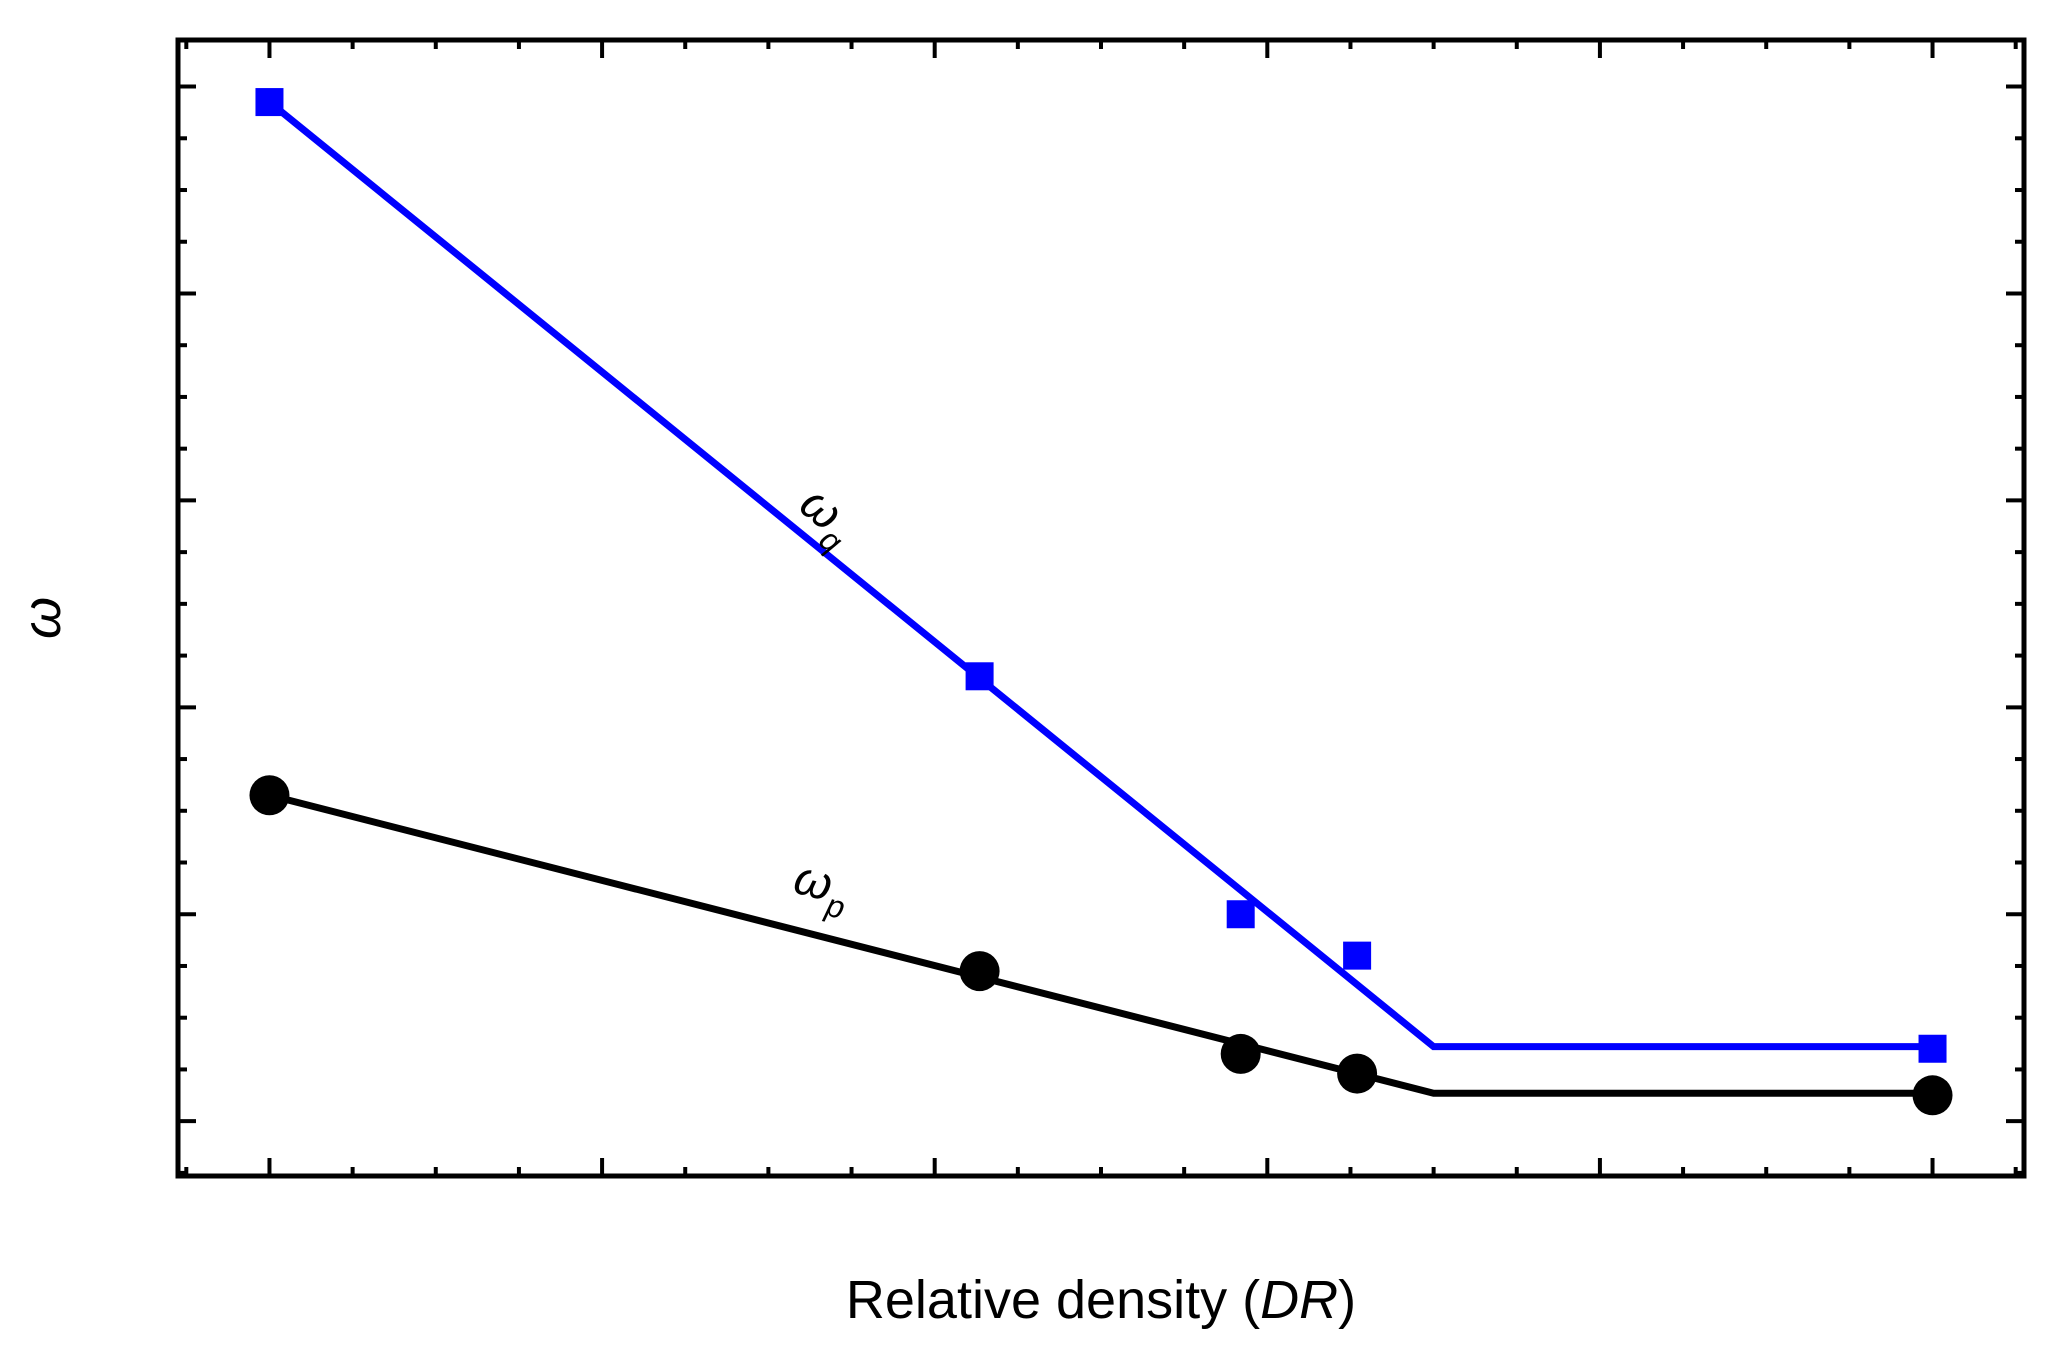 The image size is (2059, 1363). What do you see at coordinates (1347, 1300) in the screenshot?
I see `x-axis-title-suffix: )` at bounding box center [1347, 1300].